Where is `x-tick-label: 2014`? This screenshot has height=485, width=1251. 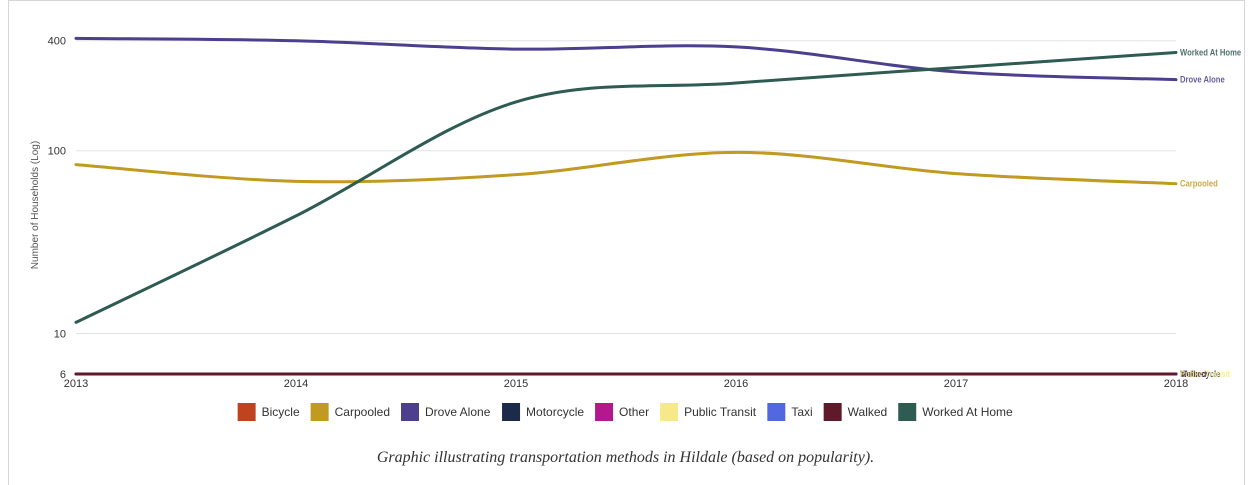
x-tick-label: 2014 is located at coordinates (296, 384).